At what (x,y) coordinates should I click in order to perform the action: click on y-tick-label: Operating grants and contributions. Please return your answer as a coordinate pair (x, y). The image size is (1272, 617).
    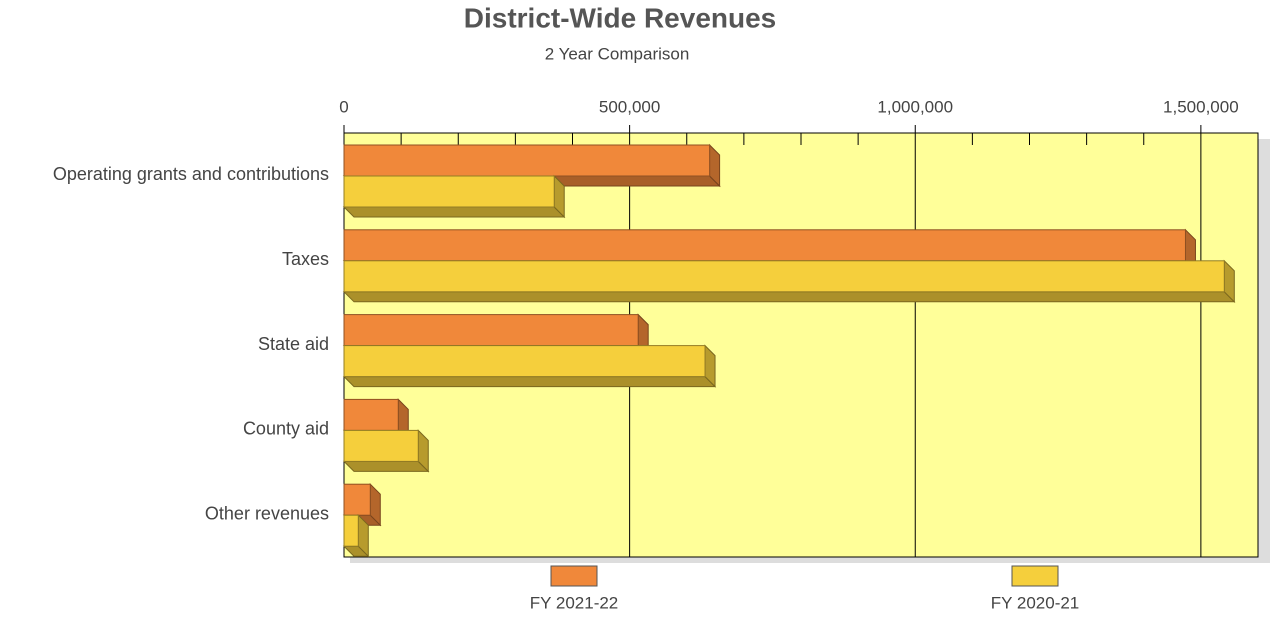
    Looking at the image, I should click on (191, 174).